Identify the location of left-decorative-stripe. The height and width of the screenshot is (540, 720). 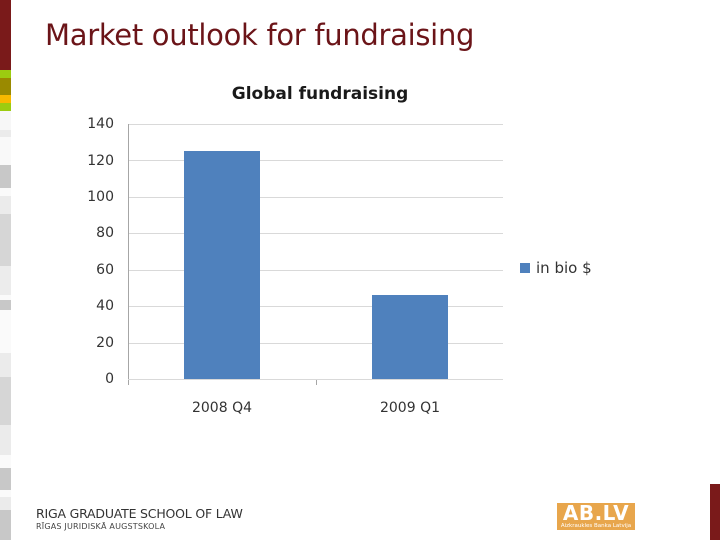
(5, 270).